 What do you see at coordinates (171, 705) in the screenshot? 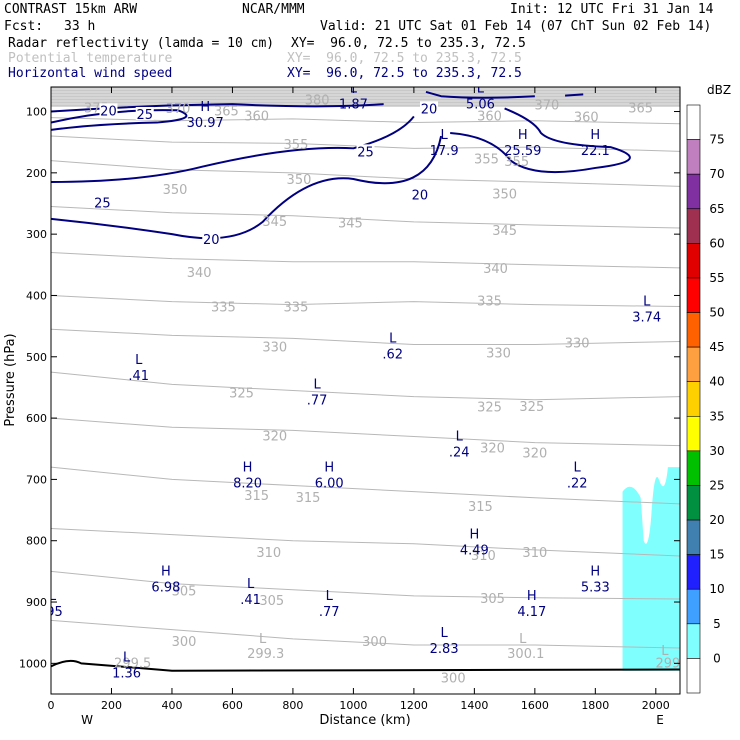
I see `x-tick-label: 400` at bounding box center [171, 705].